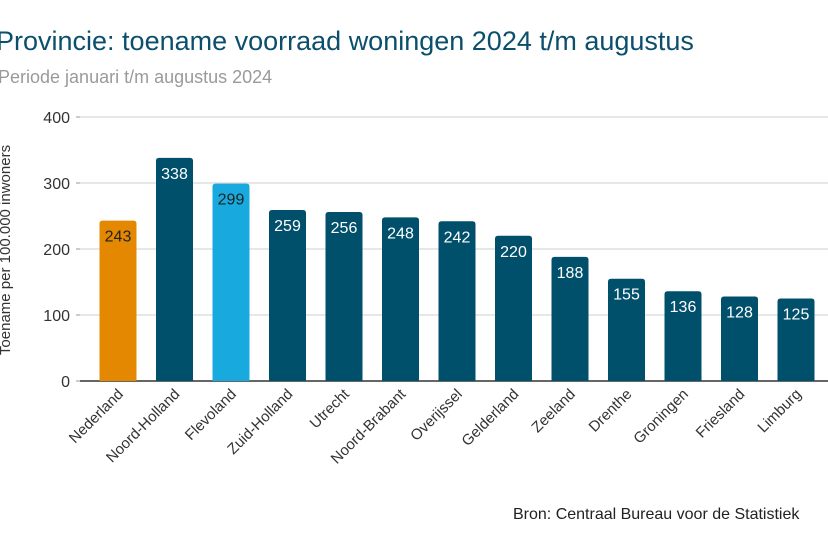 The height and width of the screenshot is (552, 828). I want to click on data-label: 338, so click(174, 174).